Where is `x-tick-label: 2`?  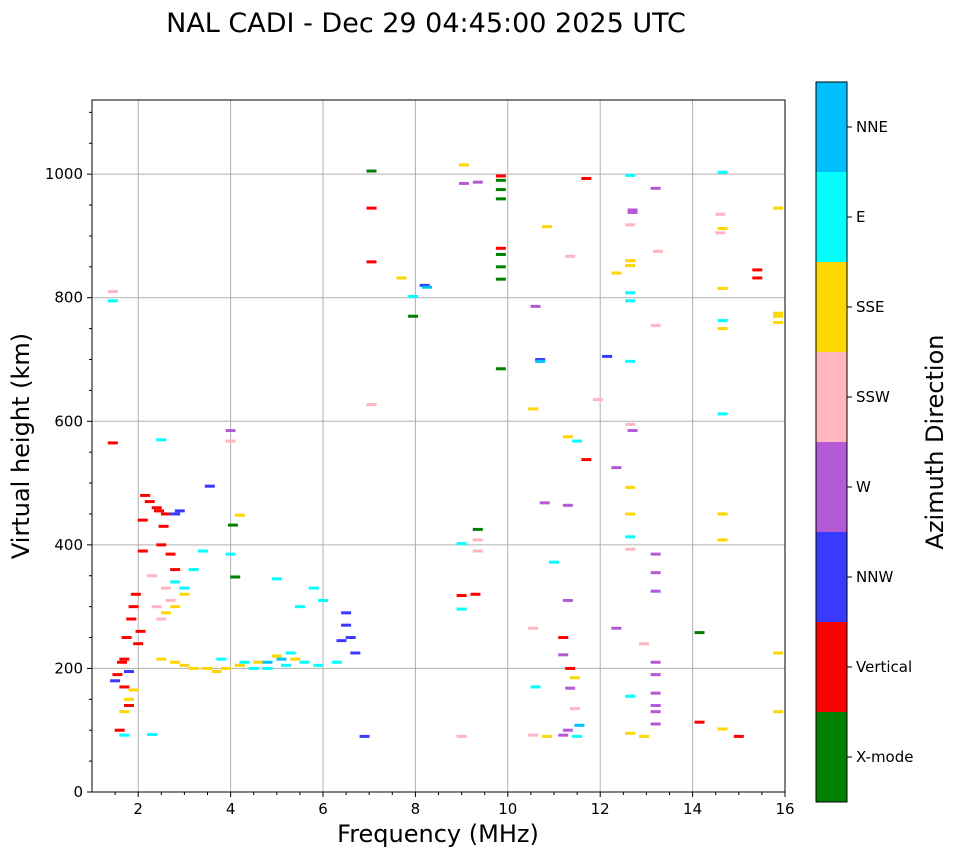 x-tick-label: 2 is located at coordinates (138, 809).